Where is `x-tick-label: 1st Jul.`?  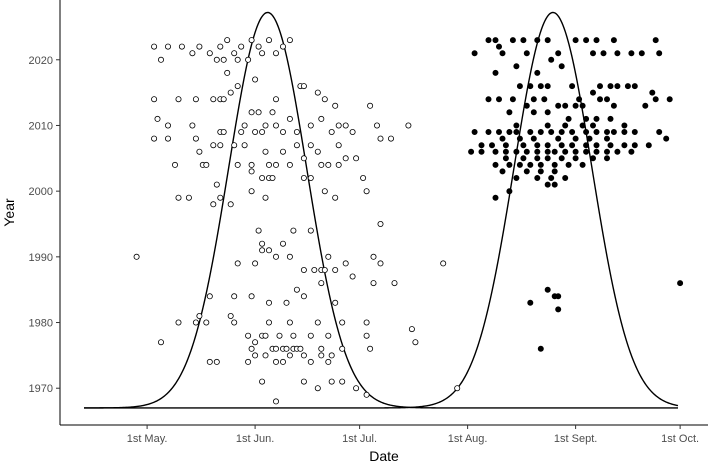 x-tick-label: 1st Jul. is located at coordinates (359, 439).